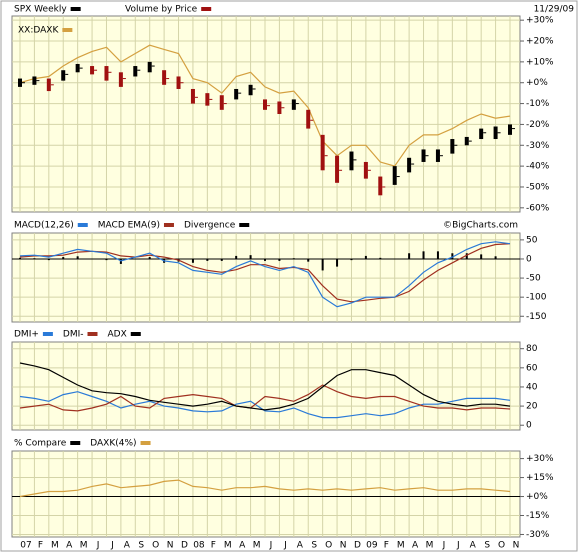 The image size is (579, 553). What do you see at coordinates (540, 42) in the screenshot?
I see `y-tick-label: +20%` at bounding box center [540, 42].